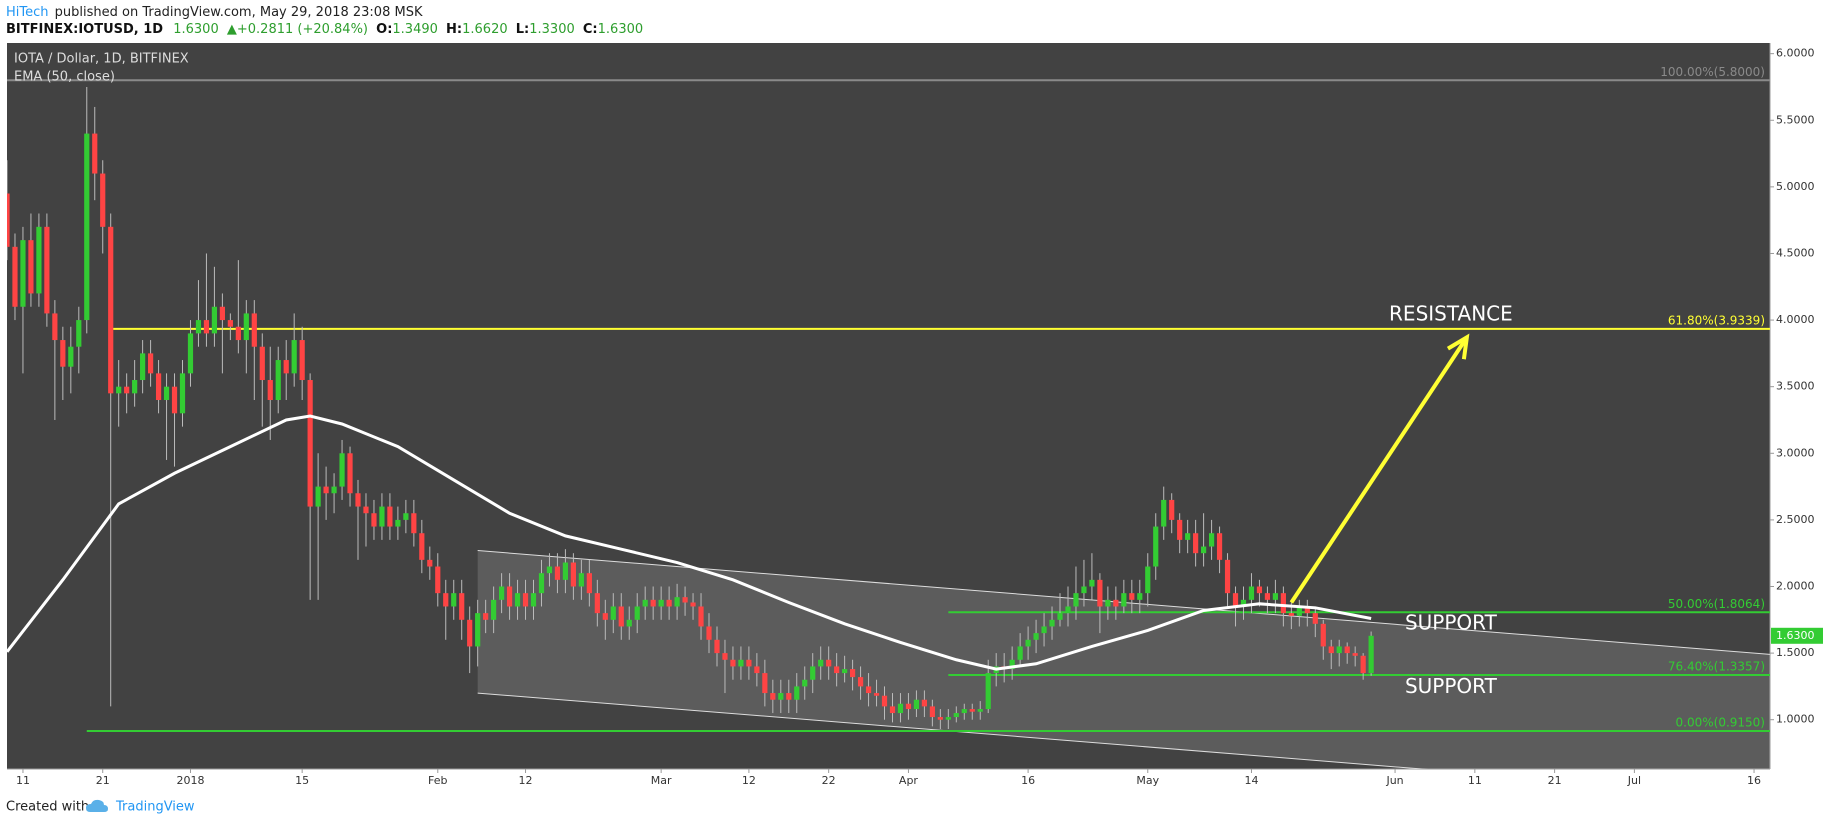 The image size is (1824, 829). Describe the element at coordinates (953, 730) in the screenshot. I see `channel-line` at that location.